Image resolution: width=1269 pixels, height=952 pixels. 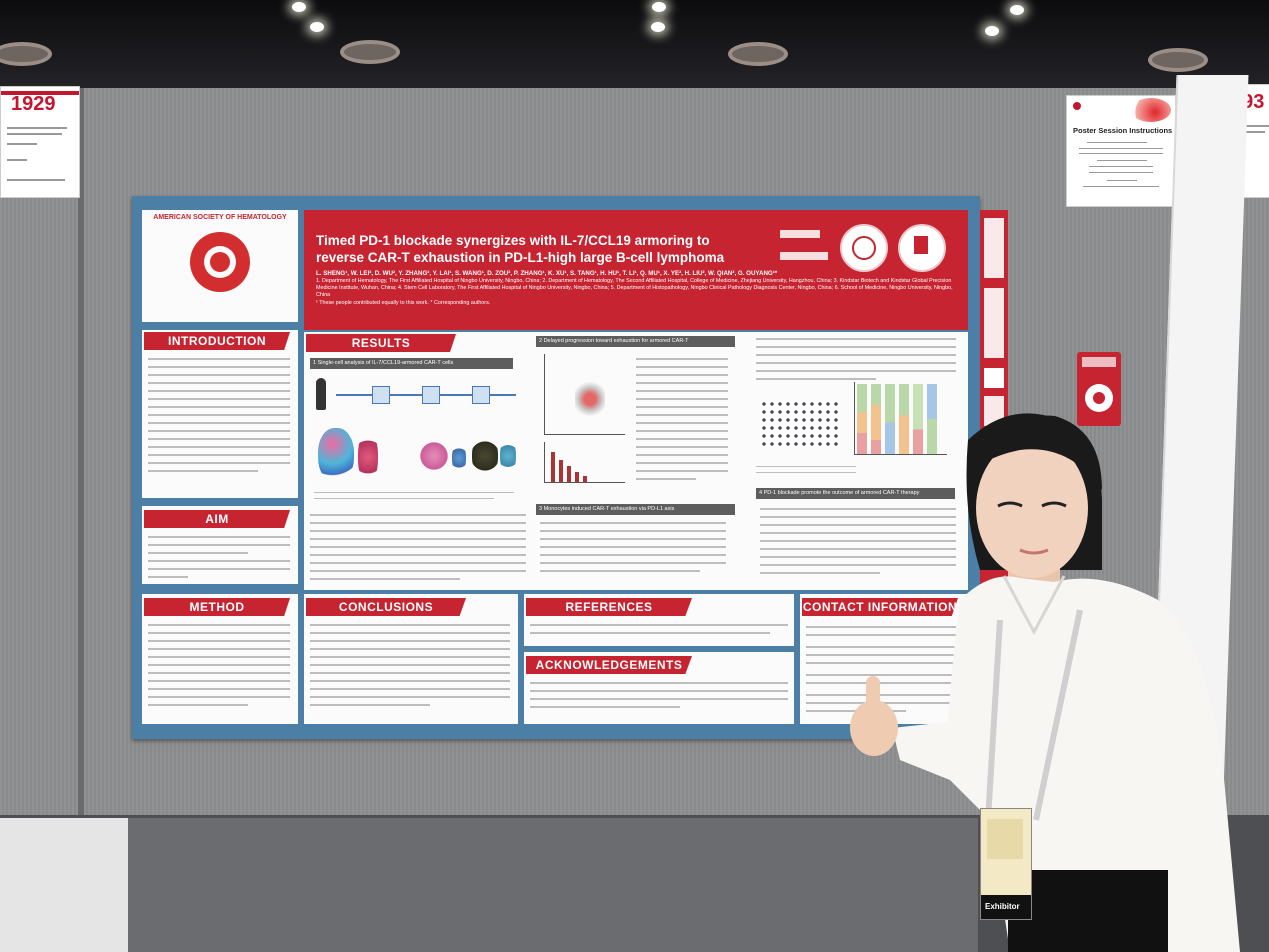 What do you see at coordinates (548, 885) in the screenshot?
I see `floor-carpet` at bounding box center [548, 885].